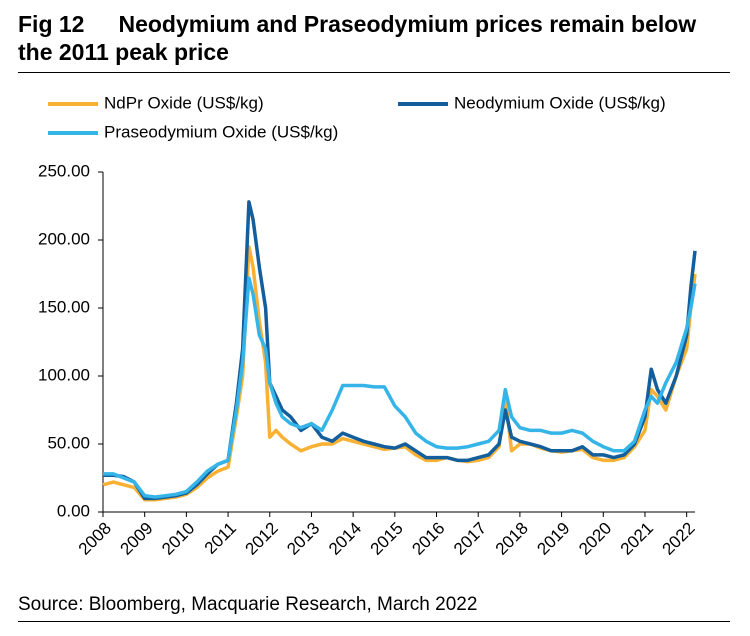 Image resolution: width=750 pixels, height=636 pixels. Describe the element at coordinates (184, 102) in the screenshot. I see `legend-label: NdPr Oxide (US$/kg)` at that location.